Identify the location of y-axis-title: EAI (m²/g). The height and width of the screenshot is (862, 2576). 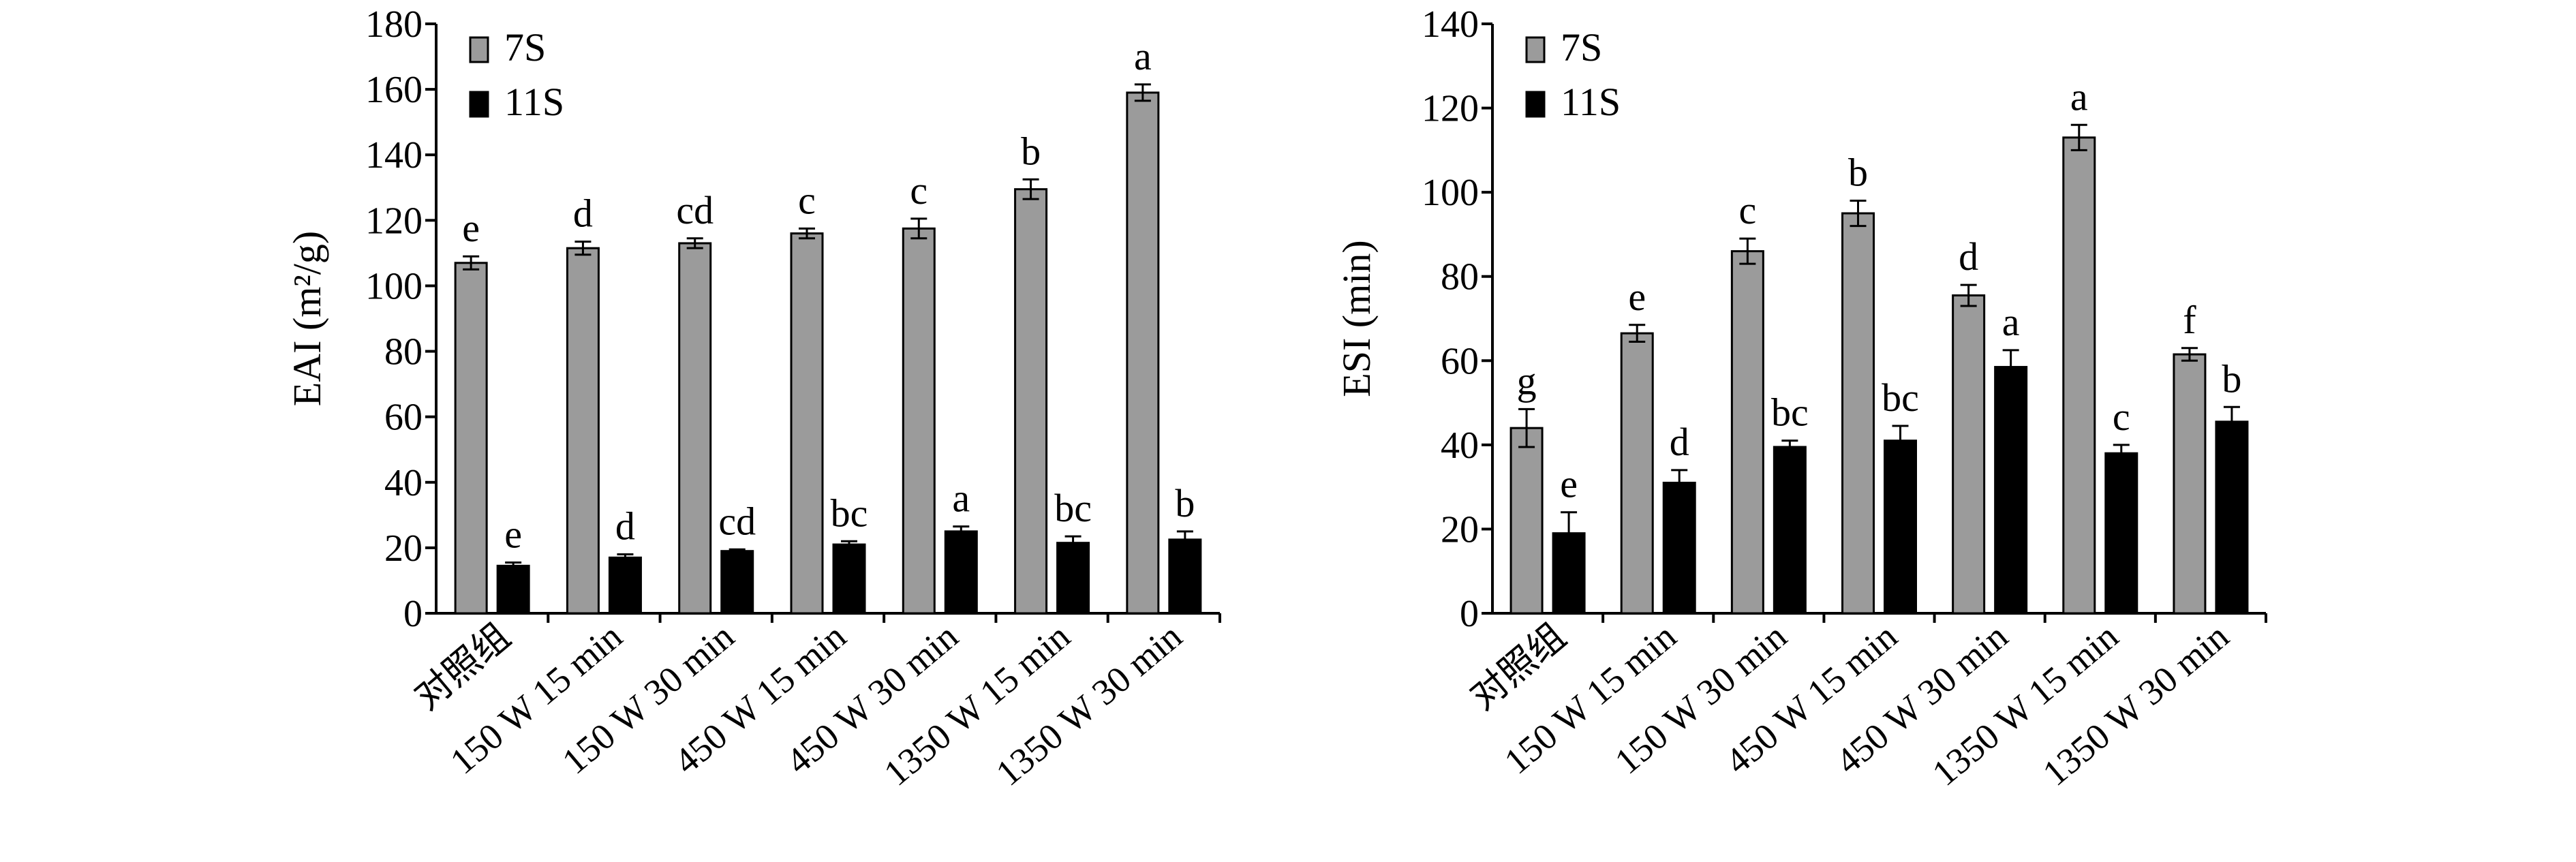
(307, 318).